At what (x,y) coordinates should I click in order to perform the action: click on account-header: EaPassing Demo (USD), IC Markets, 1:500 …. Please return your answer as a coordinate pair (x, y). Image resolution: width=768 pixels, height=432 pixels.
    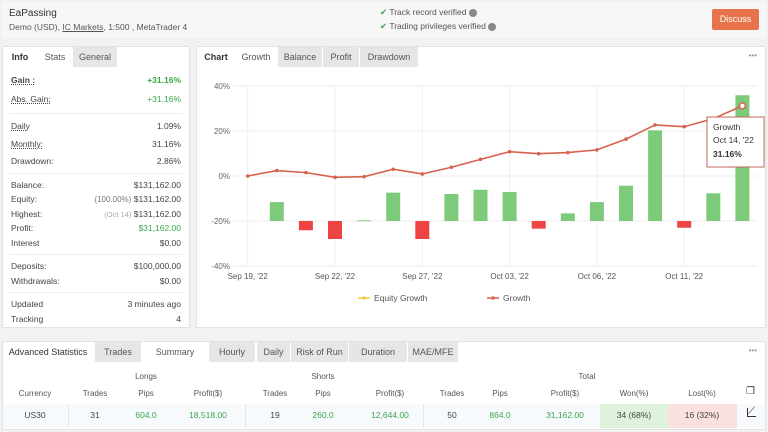
    Looking at the image, I should click on (384, 20).